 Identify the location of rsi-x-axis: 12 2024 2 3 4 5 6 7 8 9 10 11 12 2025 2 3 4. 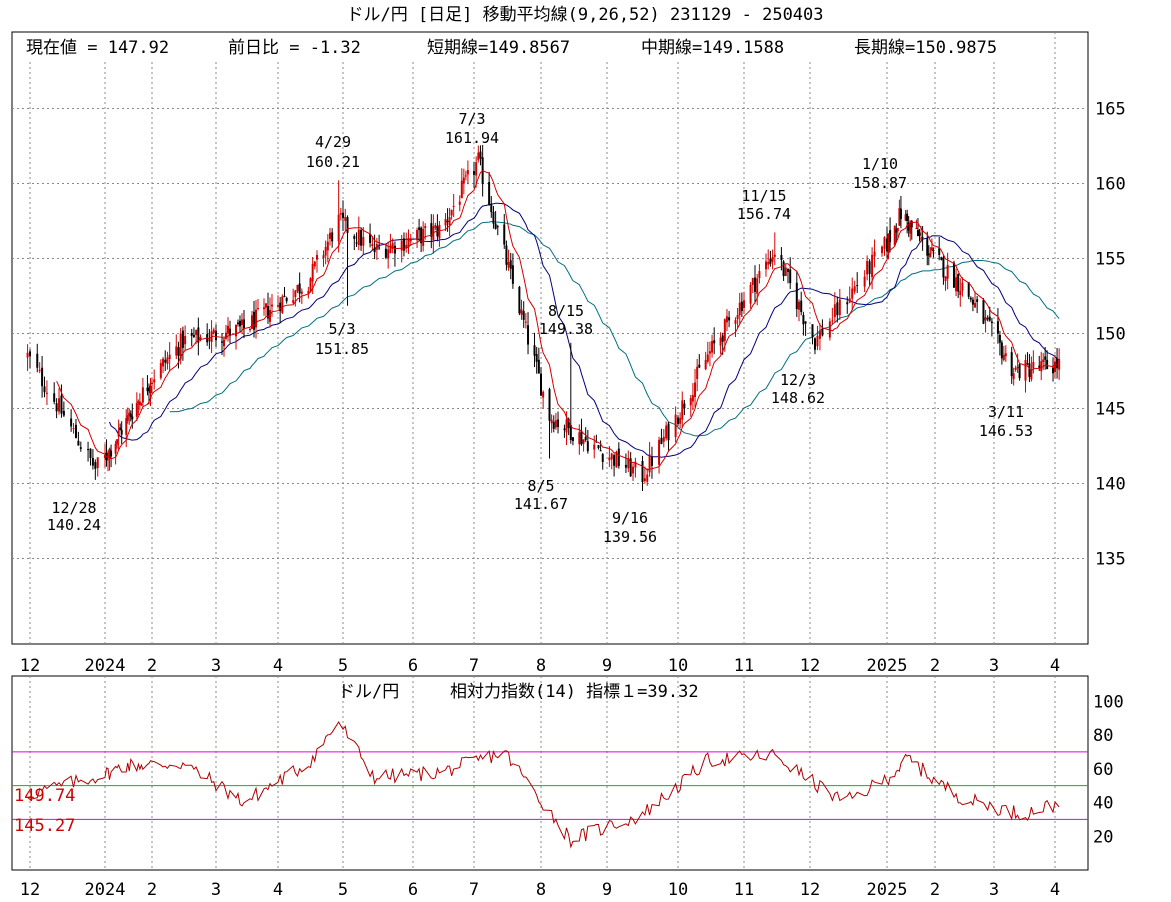
(540, 890).